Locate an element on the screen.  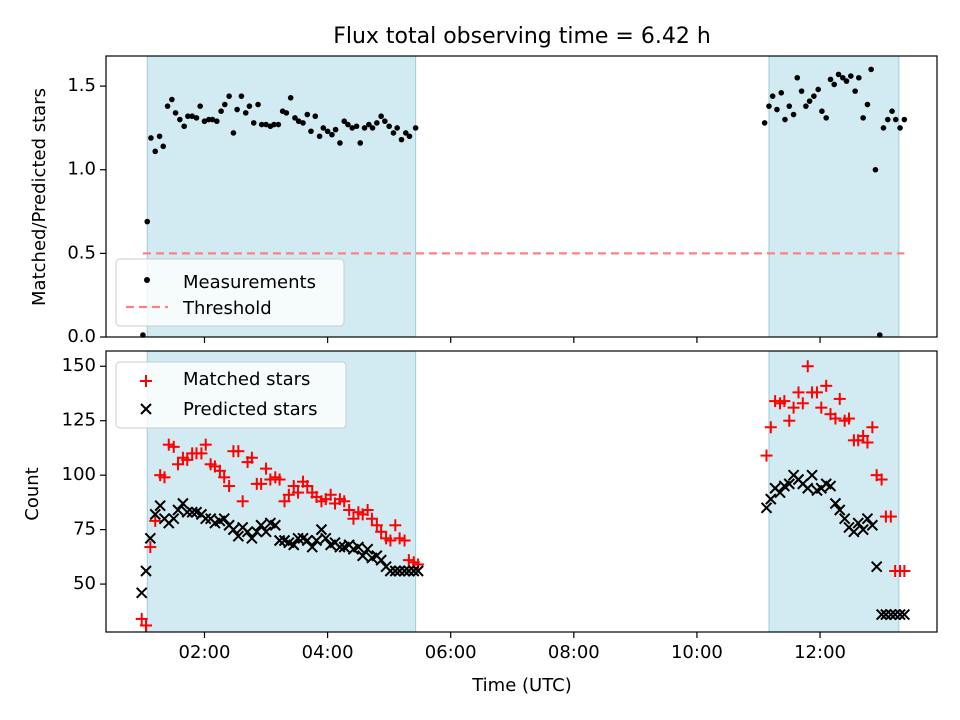
bottom-legend-box is located at coordinates (231, 395).